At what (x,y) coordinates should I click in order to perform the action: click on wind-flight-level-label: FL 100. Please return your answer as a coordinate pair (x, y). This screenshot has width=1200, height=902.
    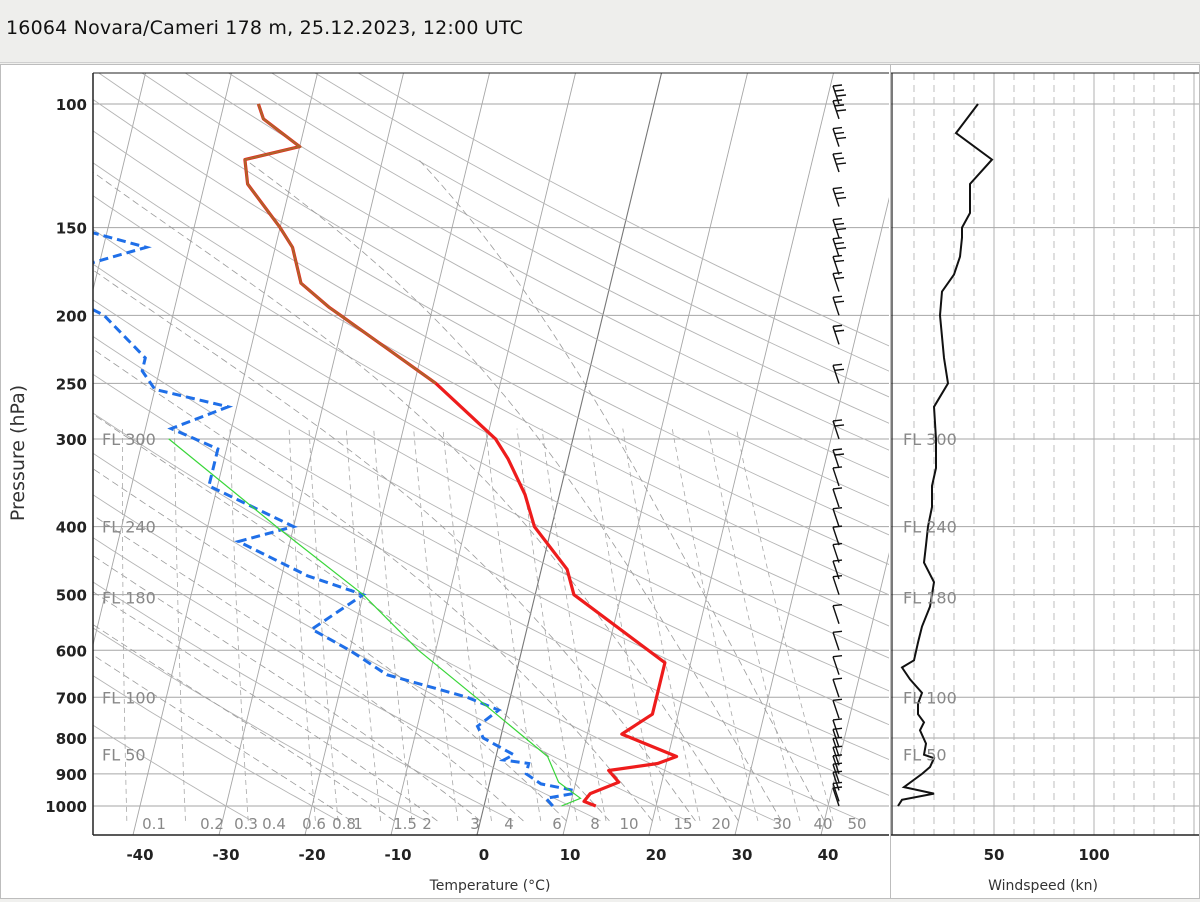
    Looking at the image, I should click on (930, 697).